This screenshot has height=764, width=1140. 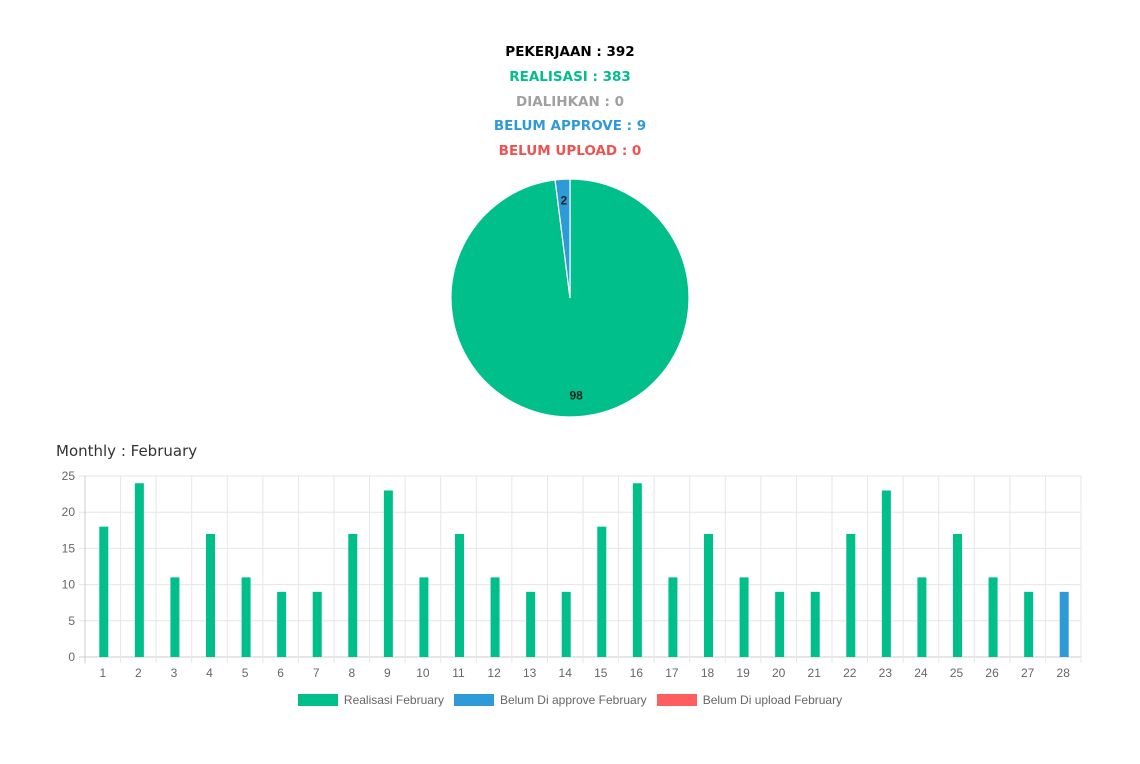 What do you see at coordinates (530, 673) in the screenshot?
I see `x-tick-label: 13` at bounding box center [530, 673].